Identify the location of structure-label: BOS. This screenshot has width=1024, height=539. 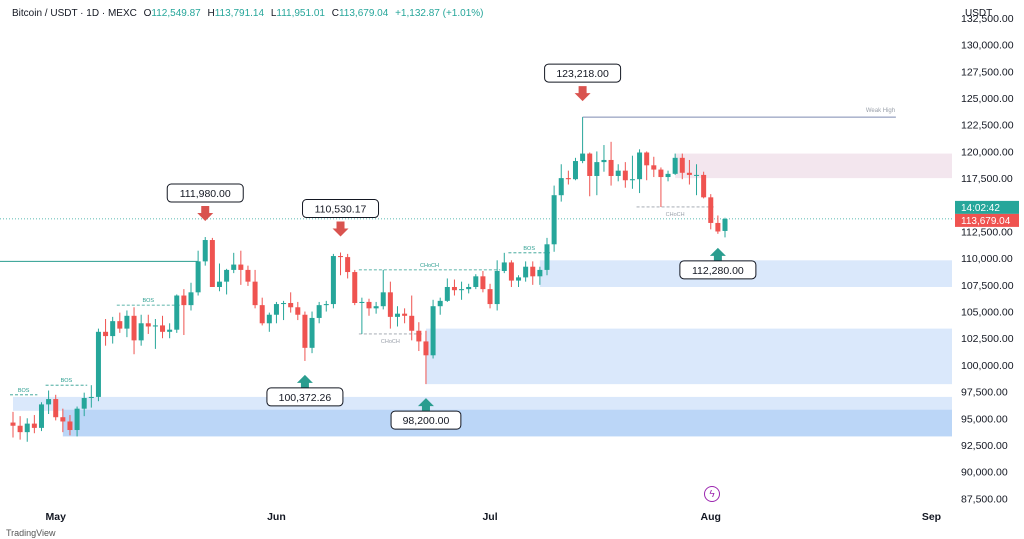
(529, 249).